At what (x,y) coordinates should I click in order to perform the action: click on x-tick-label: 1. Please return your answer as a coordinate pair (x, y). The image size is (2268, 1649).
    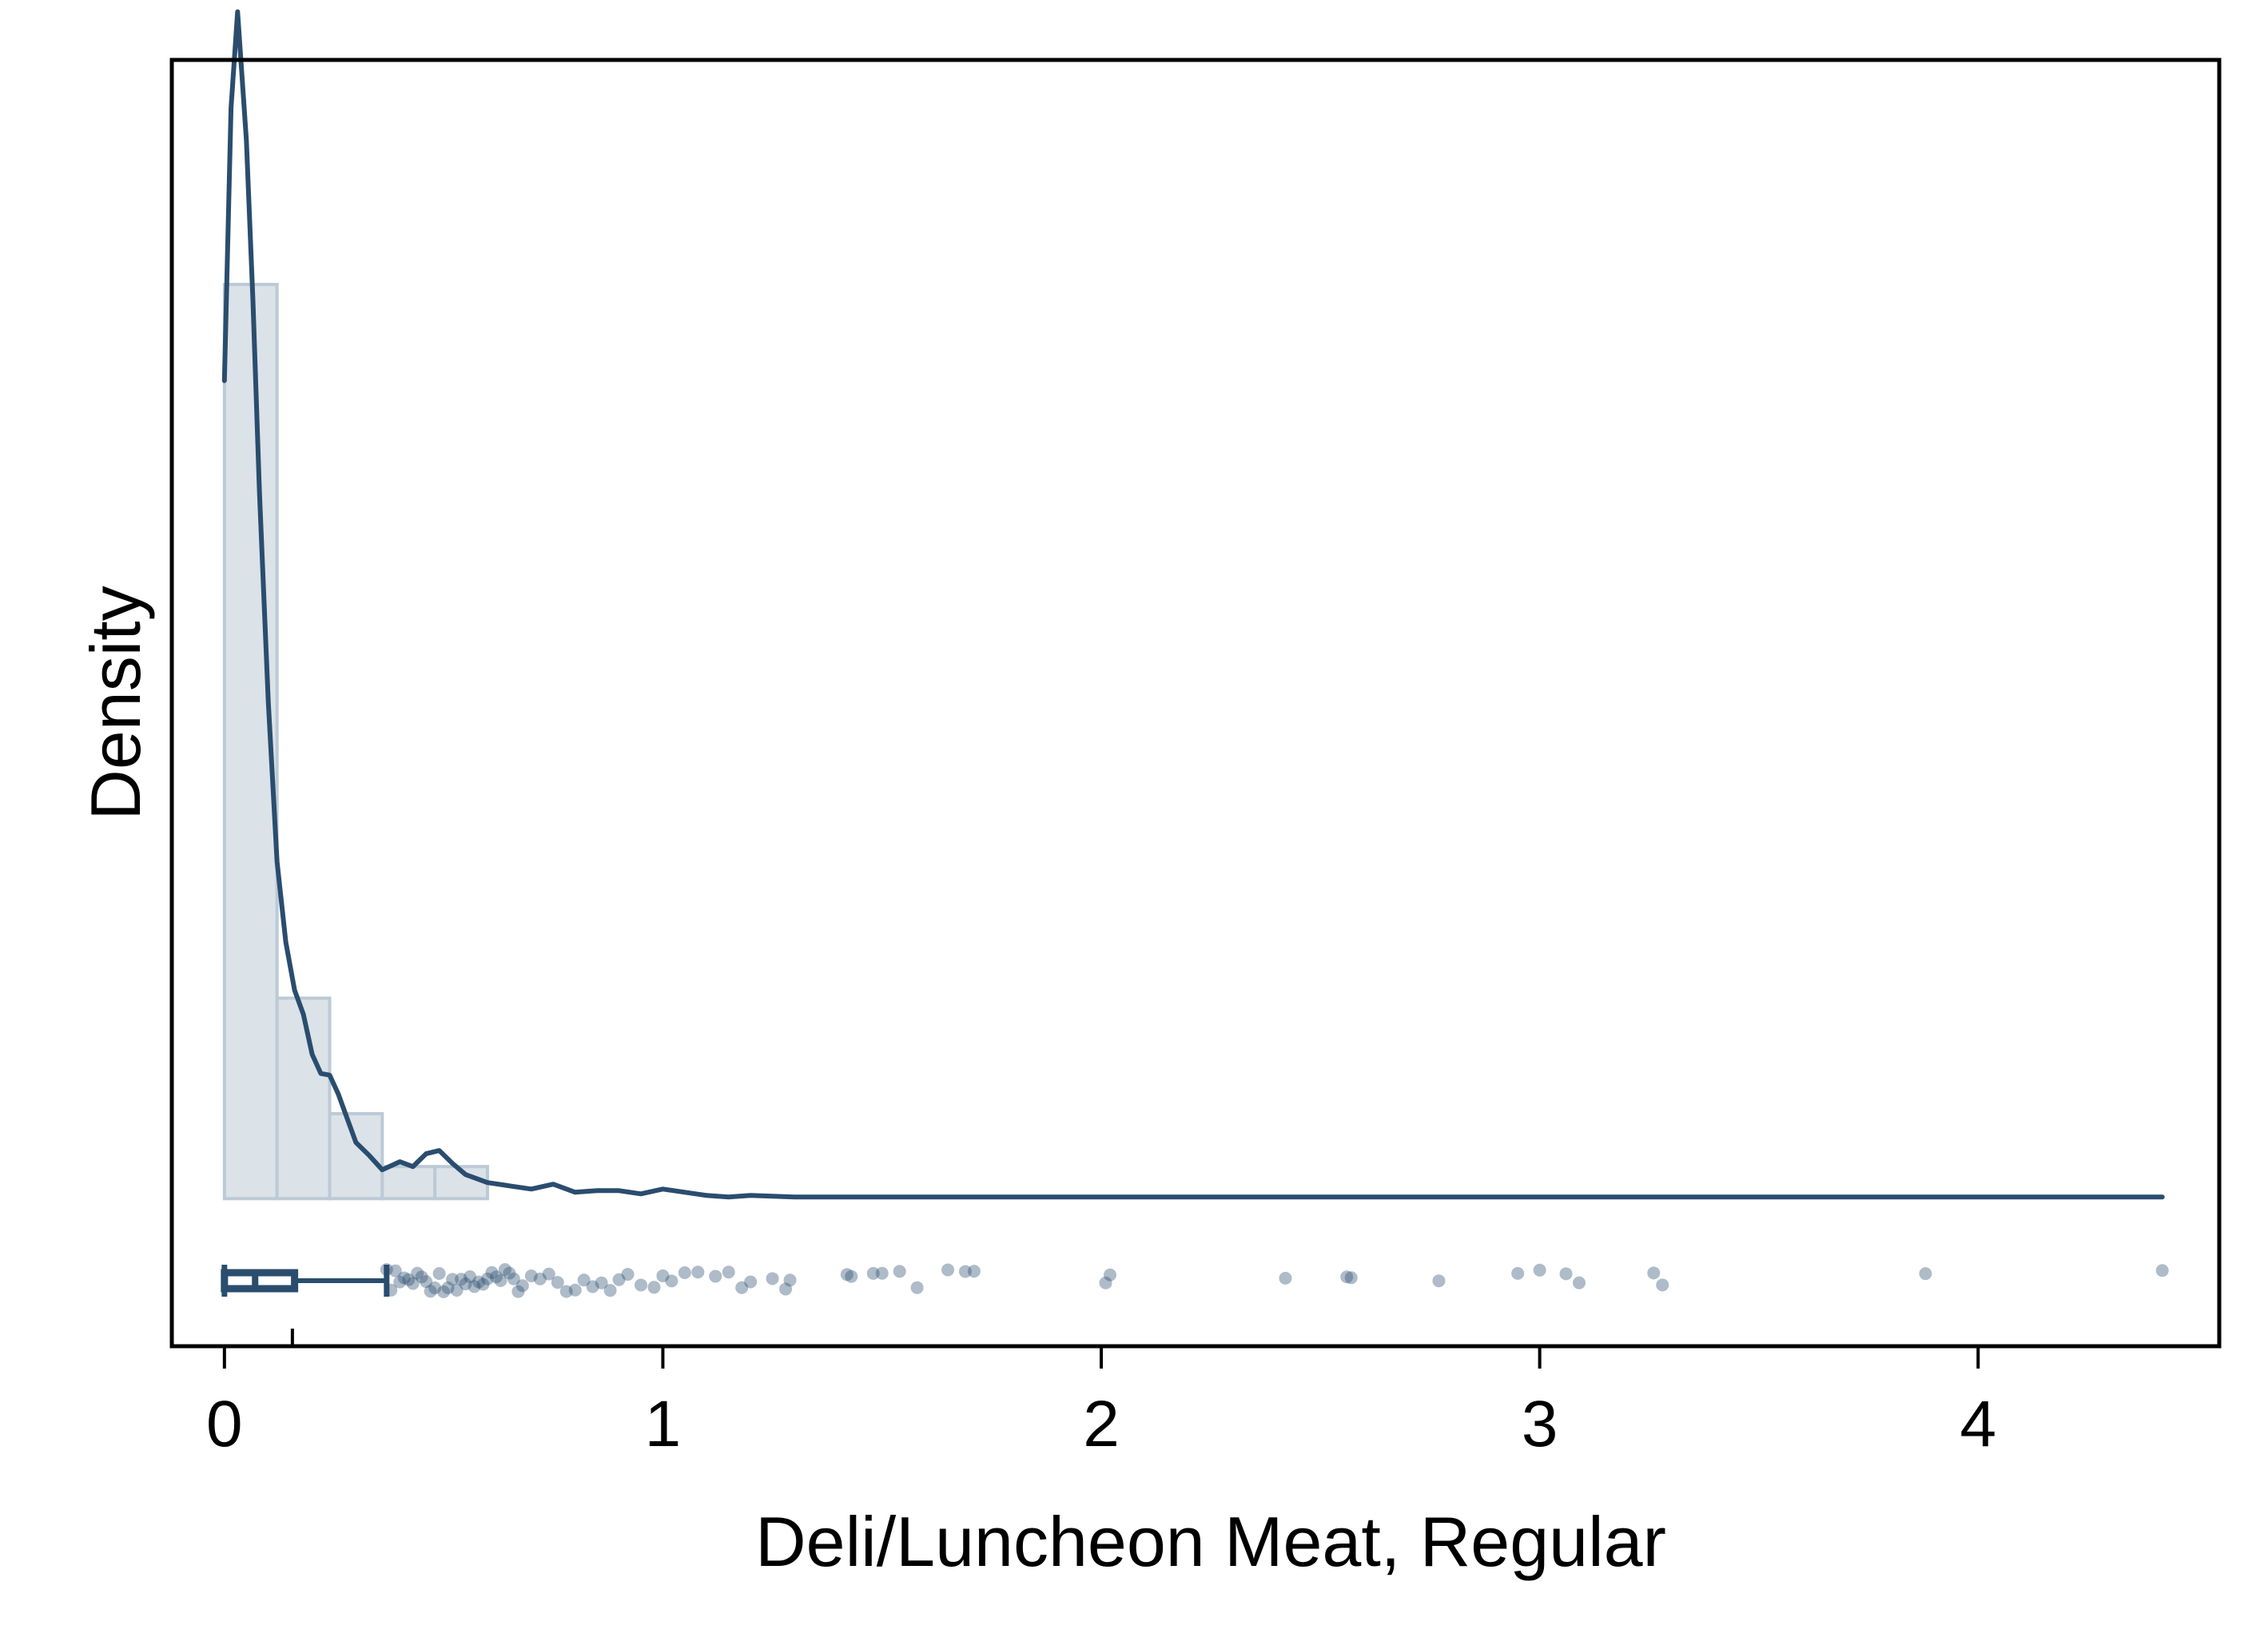
    Looking at the image, I should click on (663, 1424).